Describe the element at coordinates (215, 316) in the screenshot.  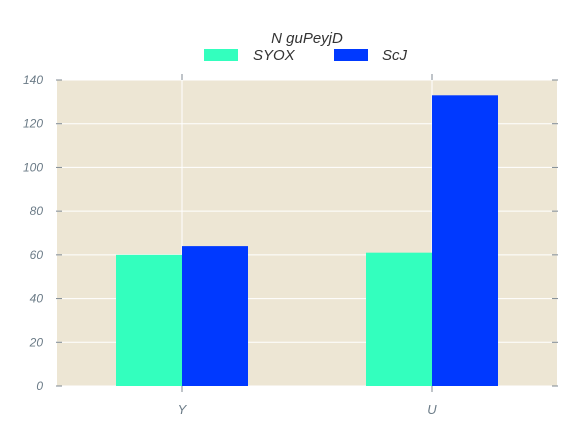
I see `bar-scj-y` at that location.